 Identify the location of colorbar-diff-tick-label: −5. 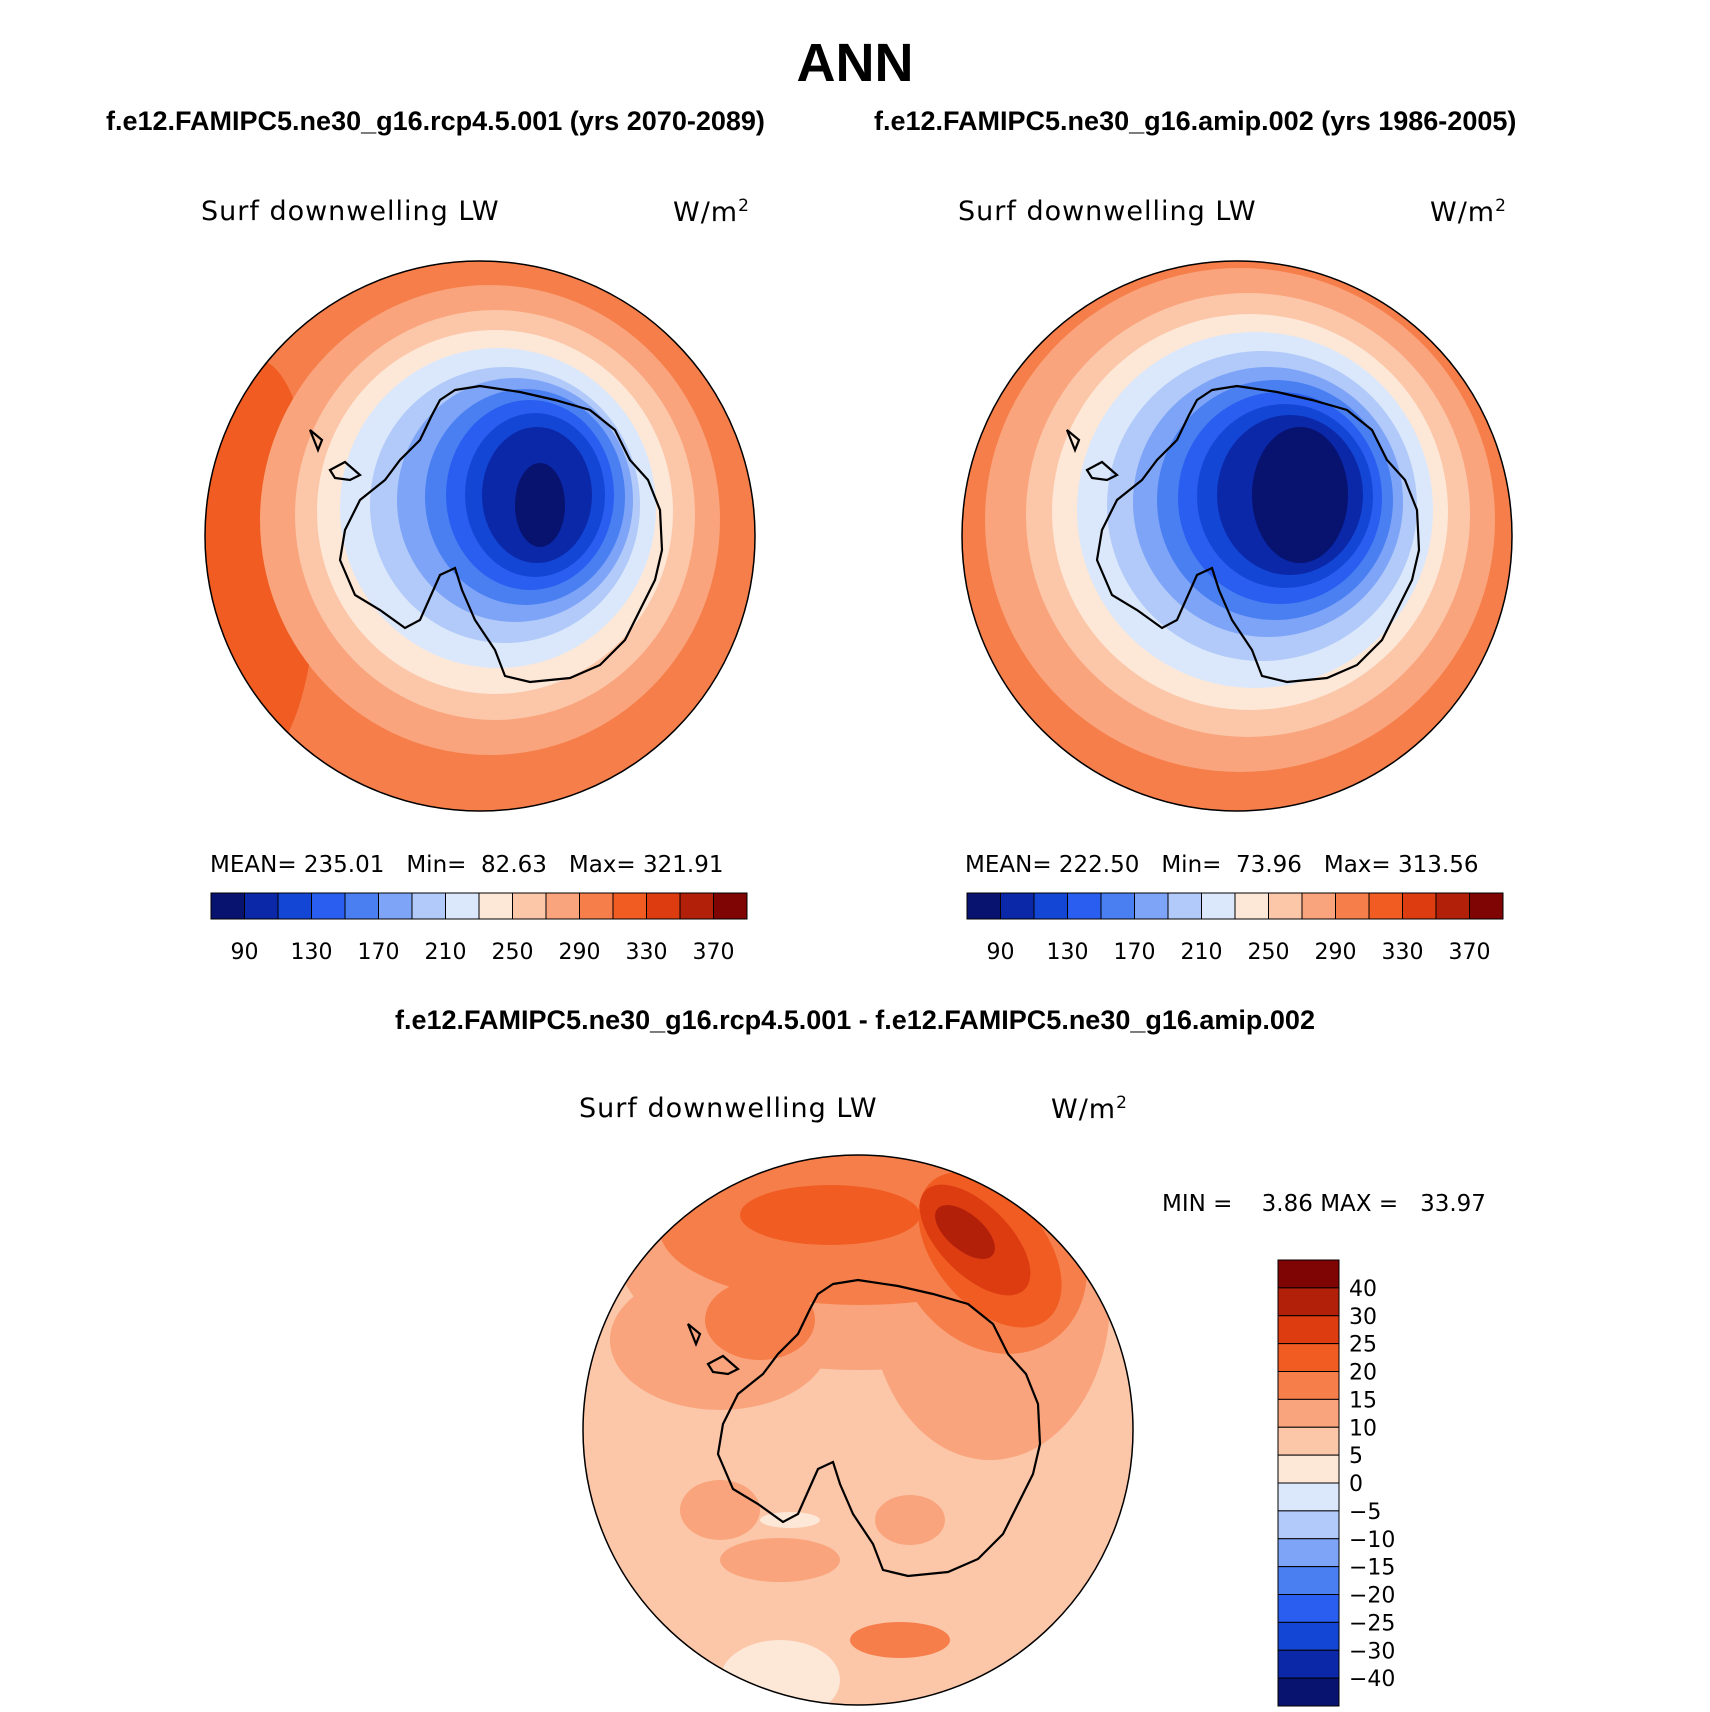
(1365, 1512).